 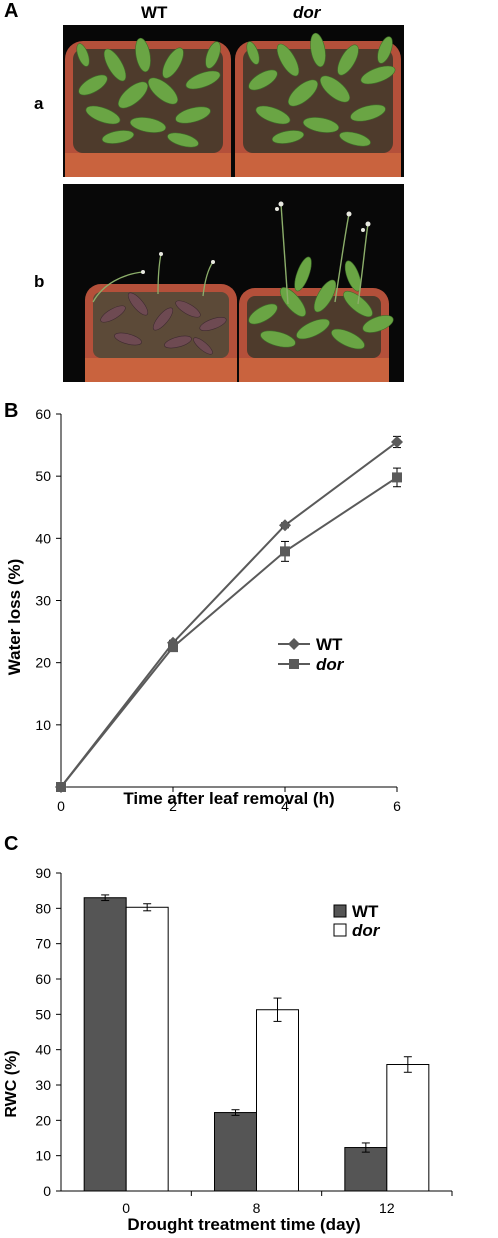 What do you see at coordinates (329, 644) in the screenshot?
I see `b-legend-label-WT: WT` at bounding box center [329, 644].